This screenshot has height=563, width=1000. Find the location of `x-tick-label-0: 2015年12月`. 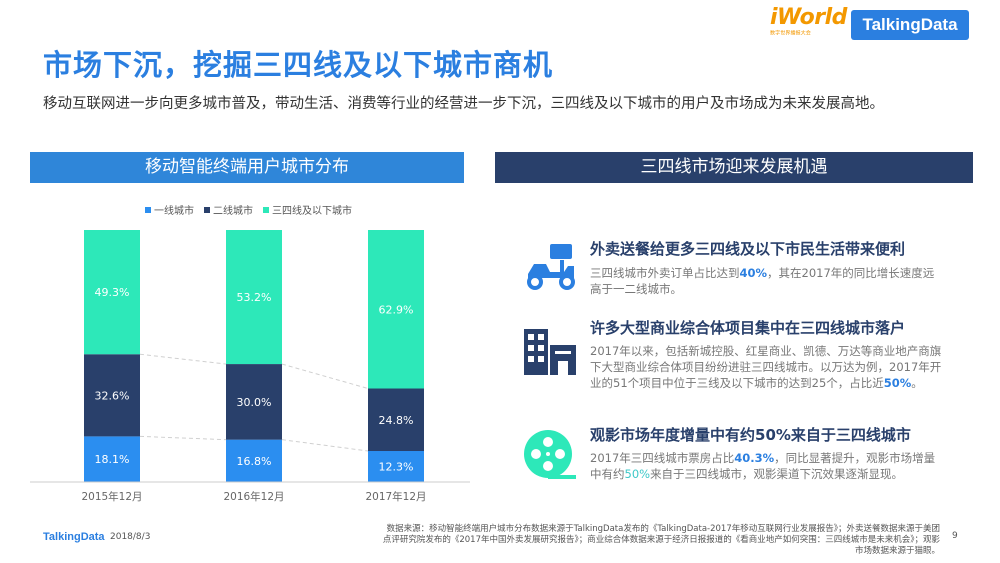

x-tick-label-0: 2015年12月 is located at coordinates (111, 496).